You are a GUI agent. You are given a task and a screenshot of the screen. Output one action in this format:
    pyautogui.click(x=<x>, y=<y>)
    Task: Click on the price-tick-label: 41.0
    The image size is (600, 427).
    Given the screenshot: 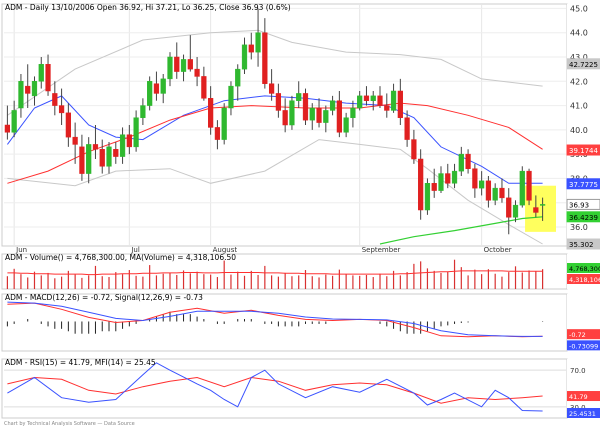 What is the action you would take?
    pyautogui.click(x=579, y=106)
    